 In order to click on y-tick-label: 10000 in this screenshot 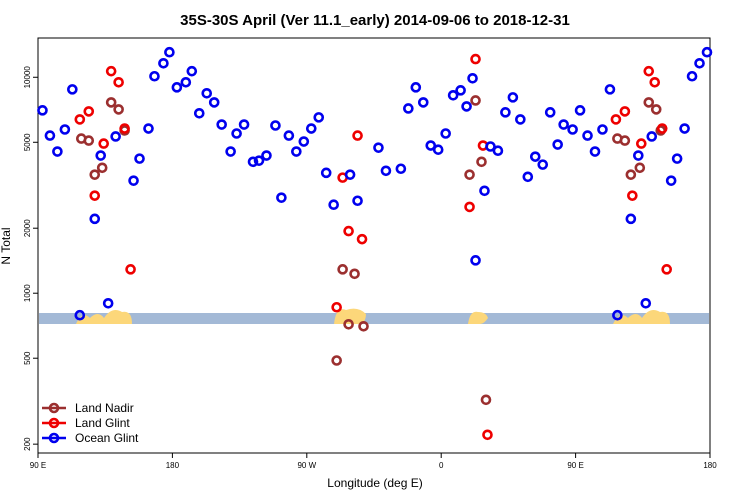, I will do `click(27, 77)`.